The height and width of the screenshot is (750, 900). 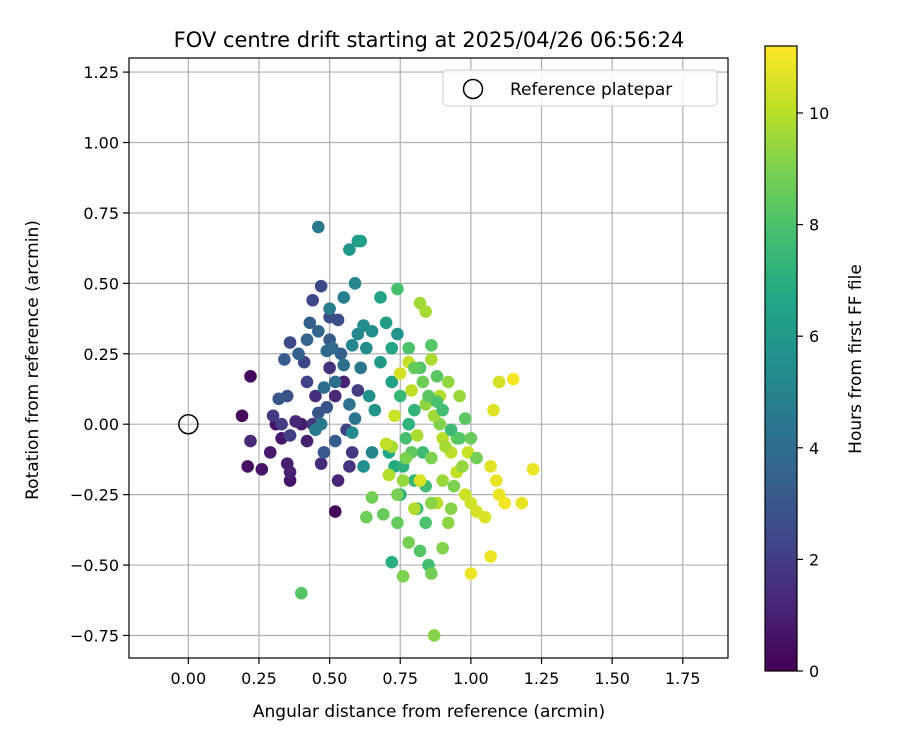 I want to click on legend: Reference platepar, so click(x=580, y=88).